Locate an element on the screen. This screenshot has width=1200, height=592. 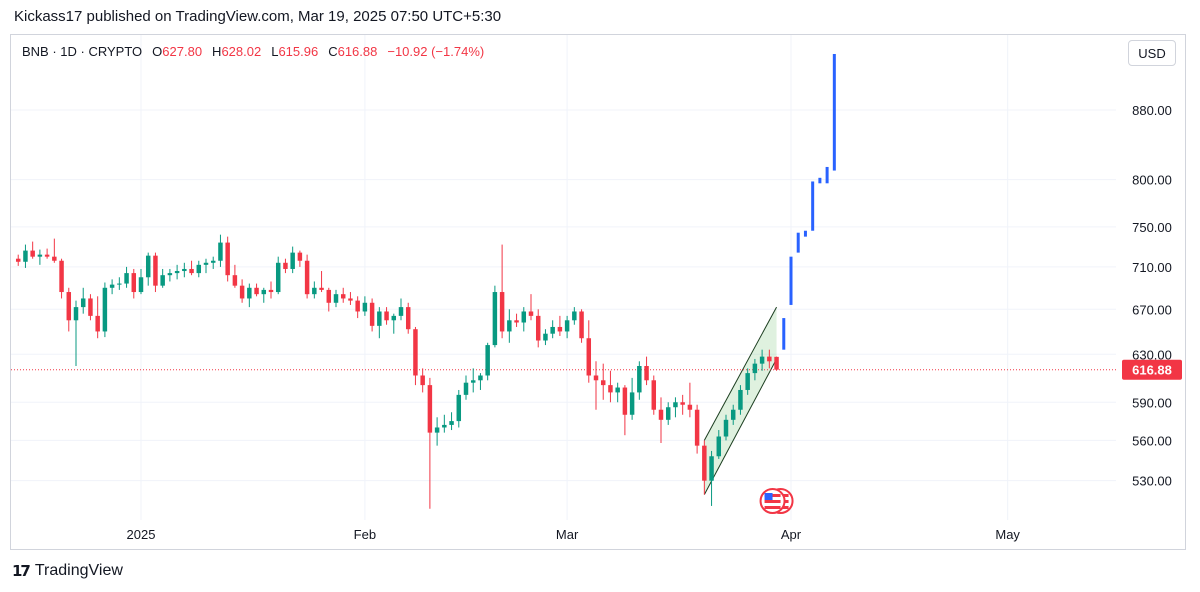
currency-button: USD is located at coordinates (1152, 53).